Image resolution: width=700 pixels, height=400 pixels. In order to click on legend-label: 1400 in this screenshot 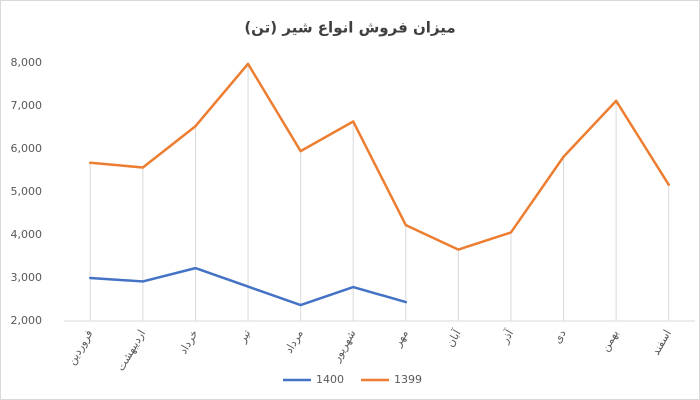, I will do `click(330, 379)`.